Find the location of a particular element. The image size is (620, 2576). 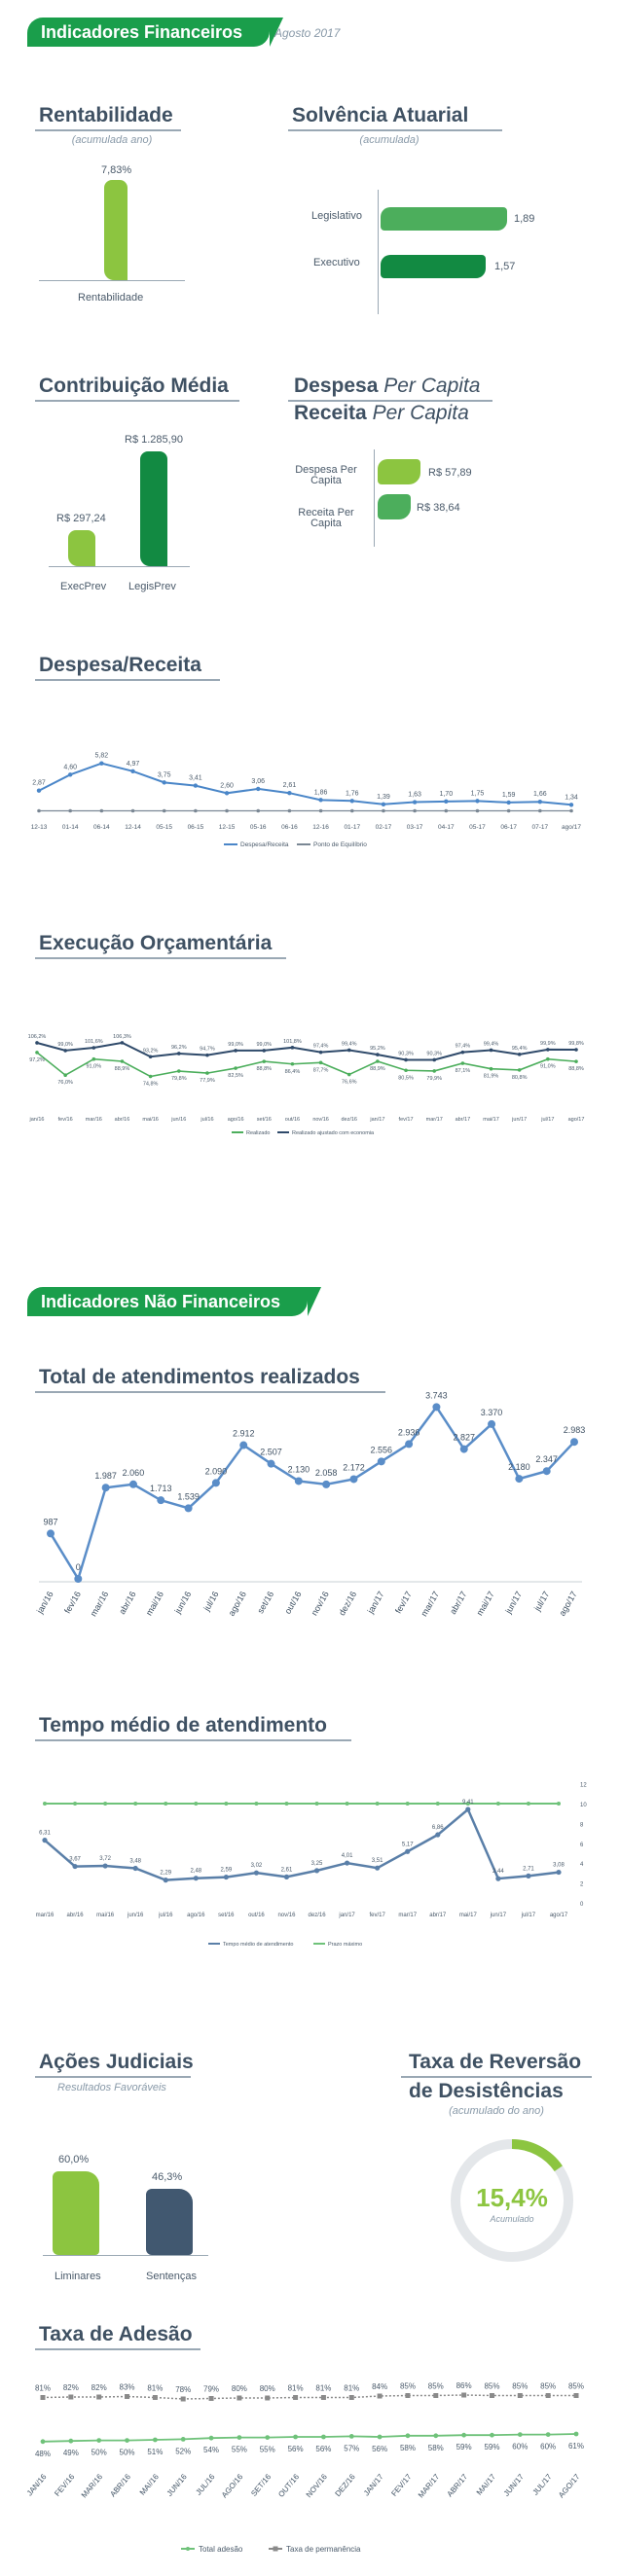

atendimentos-tick-label: dez/16 is located at coordinates (347, 1603).